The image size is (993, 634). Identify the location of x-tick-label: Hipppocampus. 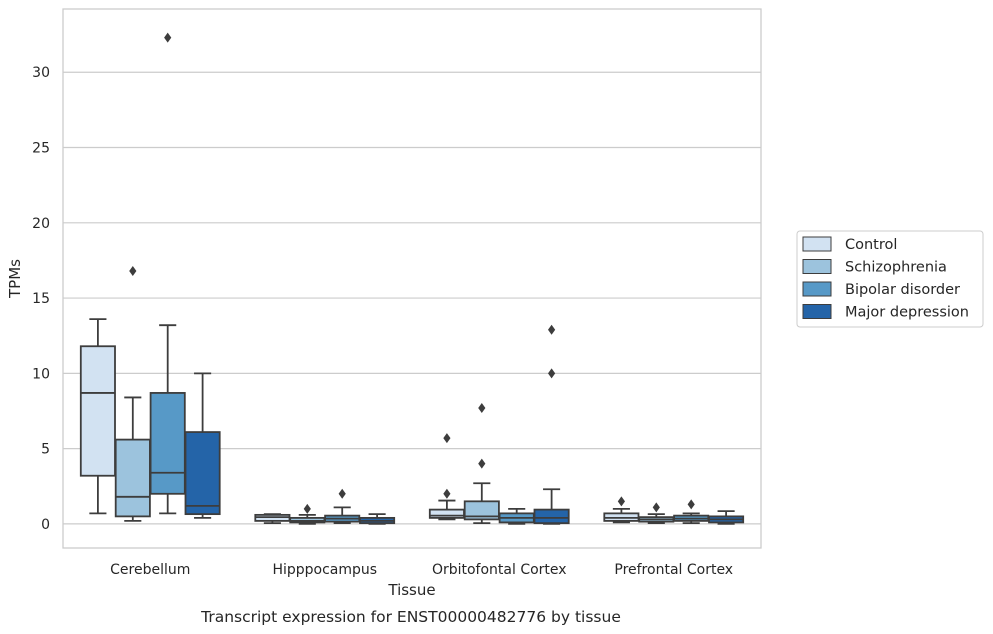
(324, 570).